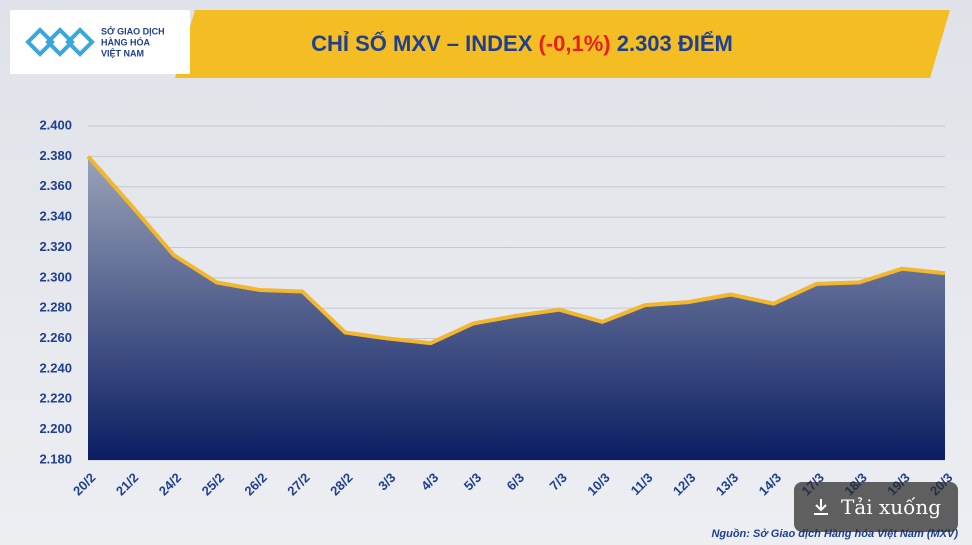  Describe the element at coordinates (84, 484) in the screenshot. I see `x-tick-label: 20/2` at that location.